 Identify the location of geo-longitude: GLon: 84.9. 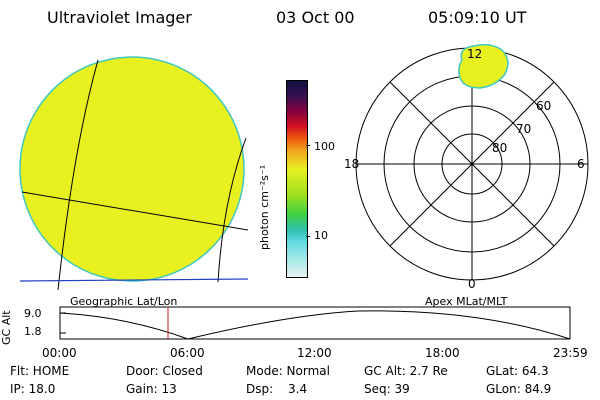
(519, 389).